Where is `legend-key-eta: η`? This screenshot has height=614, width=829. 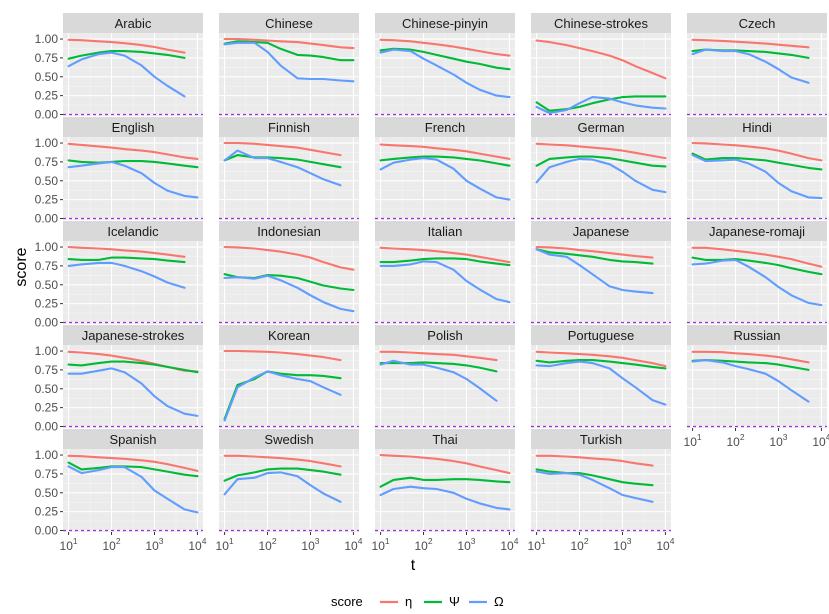 legend-key-eta: η is located at coordinates (396, 601).